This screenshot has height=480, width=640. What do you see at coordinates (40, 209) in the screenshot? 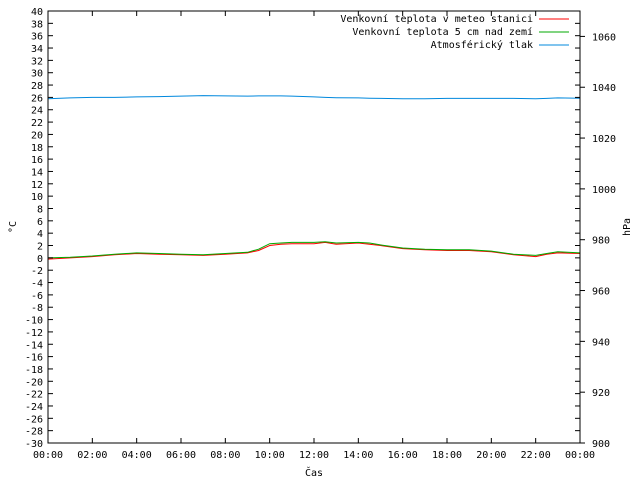
I see `y-left-tick-label: 8` at bounding box center [40, 209].